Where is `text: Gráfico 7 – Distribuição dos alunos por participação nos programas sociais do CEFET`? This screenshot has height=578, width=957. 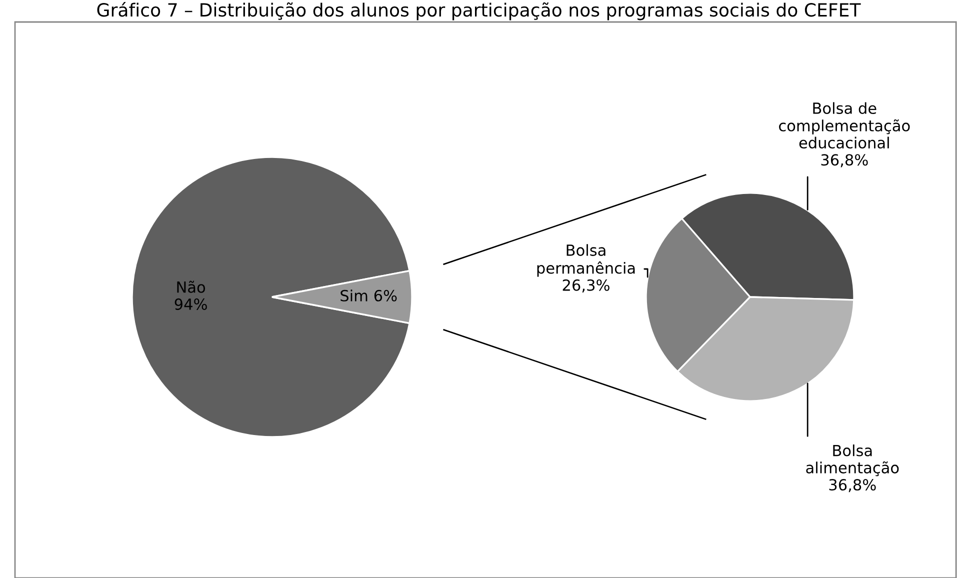 text: Gráfico 7 – Distribuição dos alunos por participação nos programas sociais do CEFET is located at coordinates (479, 11).